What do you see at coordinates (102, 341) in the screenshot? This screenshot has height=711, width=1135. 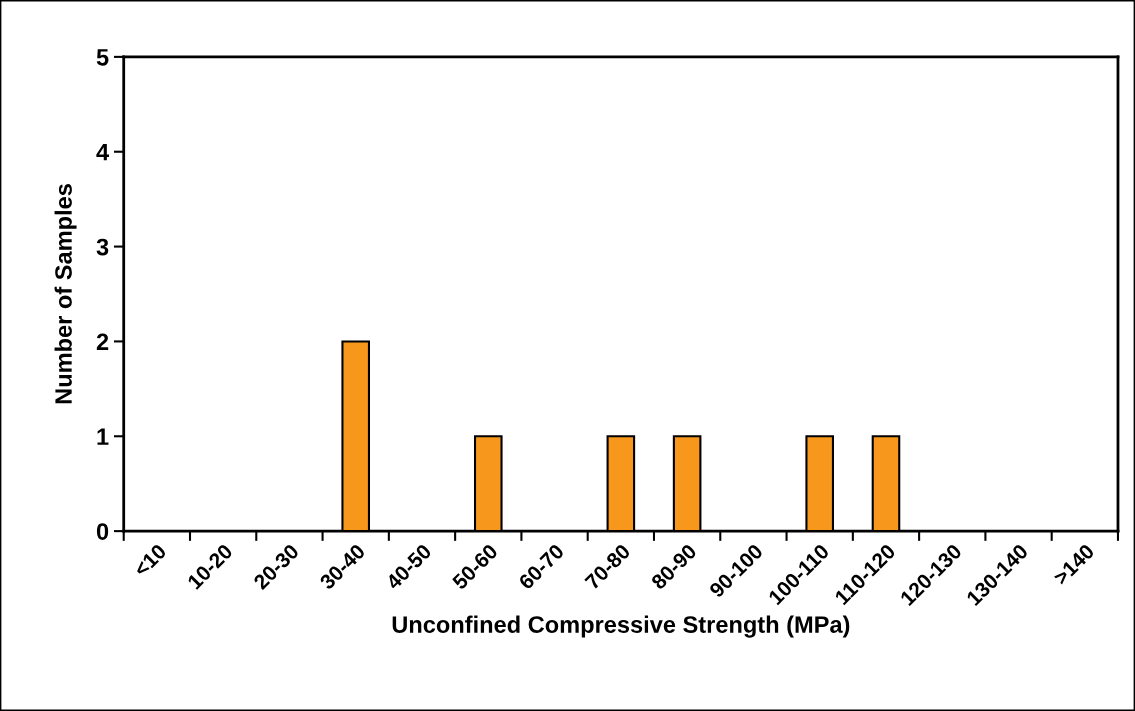 I see `y-tick-label: 2` at bounding box center [102, 341].